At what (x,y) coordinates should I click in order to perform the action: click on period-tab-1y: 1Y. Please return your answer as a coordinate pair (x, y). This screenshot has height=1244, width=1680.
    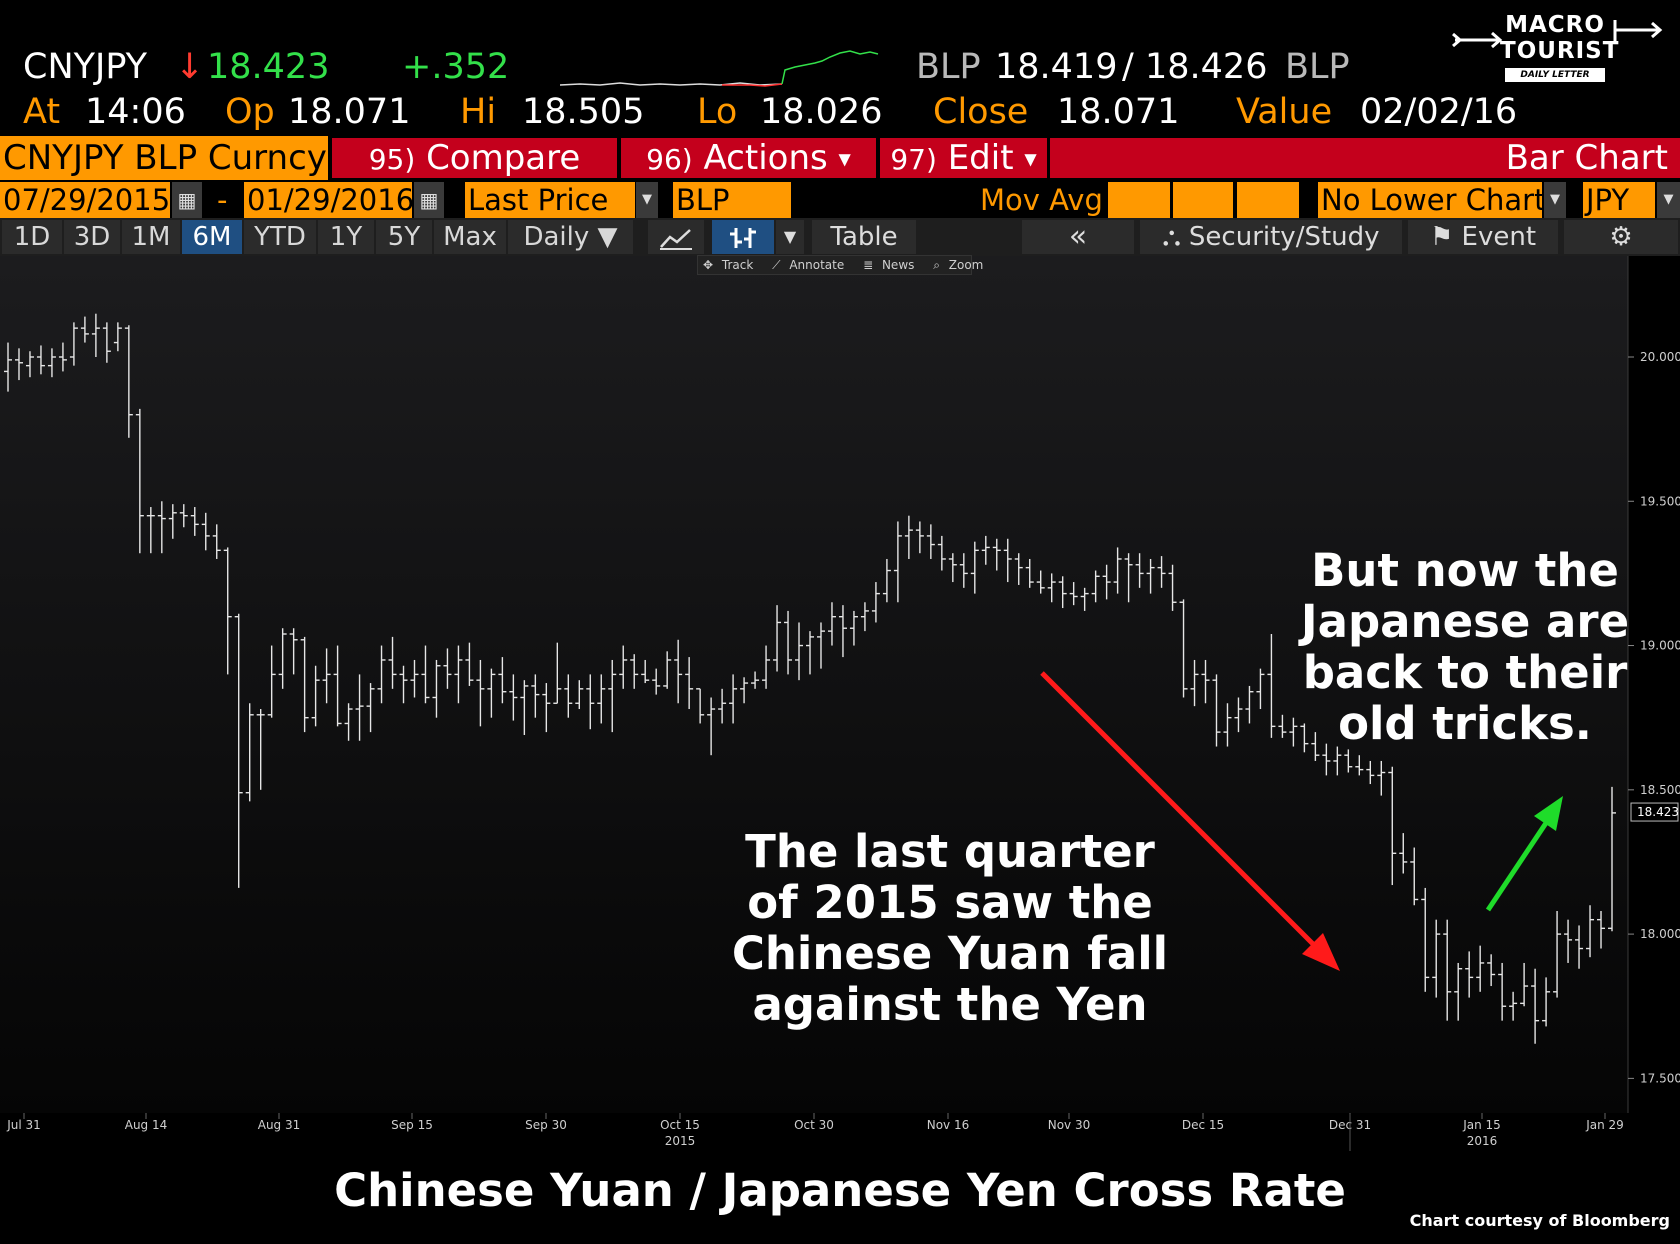
    Looking at the image, I should click on (346, 237).